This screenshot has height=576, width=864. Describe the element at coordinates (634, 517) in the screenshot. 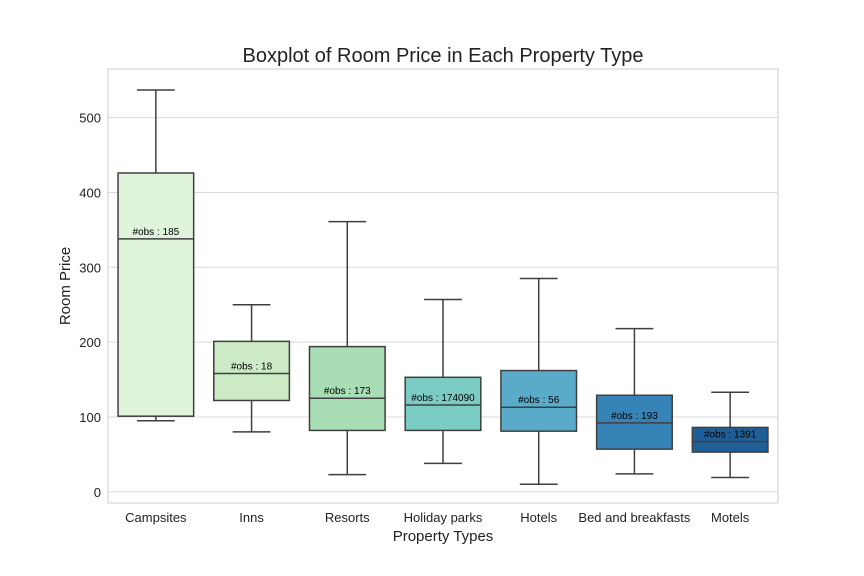

I see `x-tick-label: Bed and breakfasts` at that location.